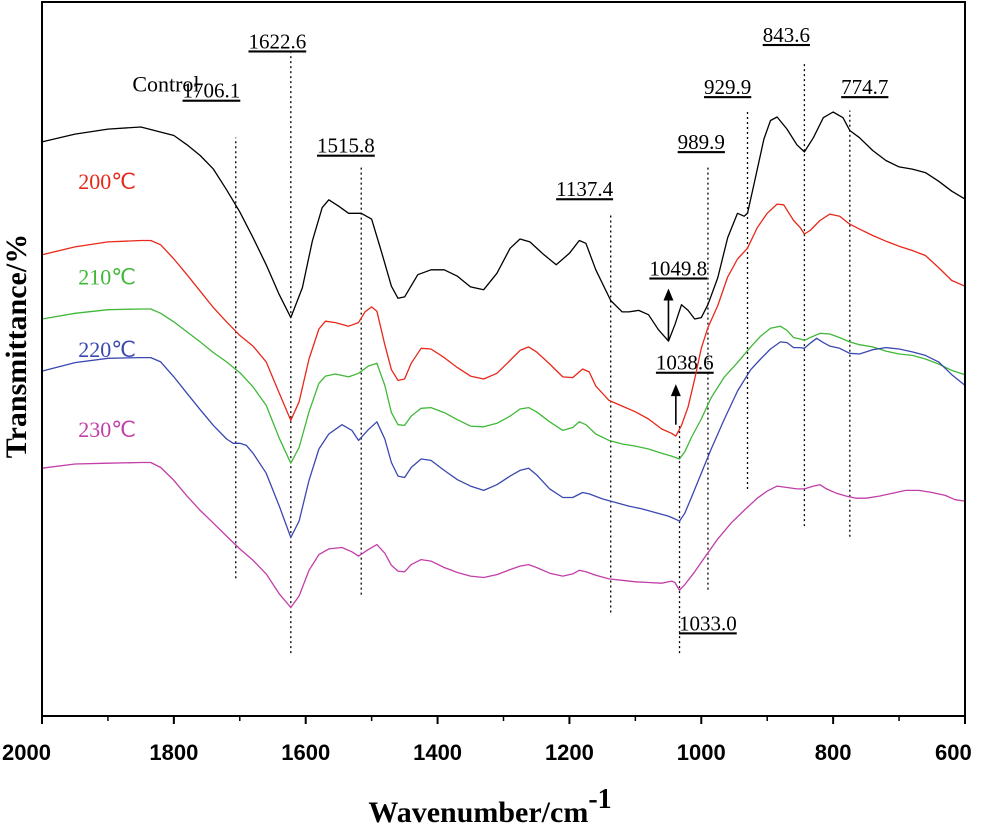 Image resolution: width=995 pixels, height=836 pixels. Describe the element at coordinates (305, 752) in the screenshot. I see `x-tick-label-1600: 1600` at that location.